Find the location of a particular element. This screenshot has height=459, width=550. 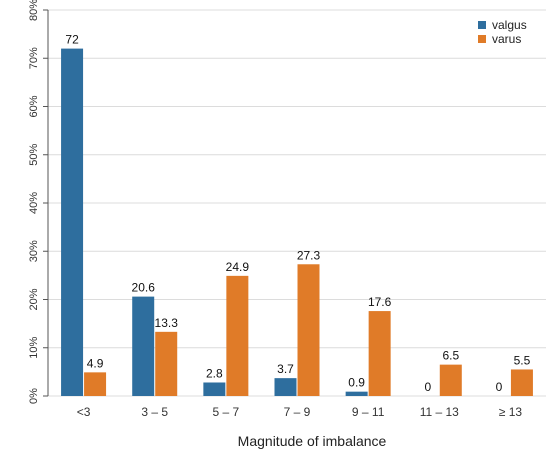

x-tick-label: 5 – 7 is located at coordinates (226, 412).